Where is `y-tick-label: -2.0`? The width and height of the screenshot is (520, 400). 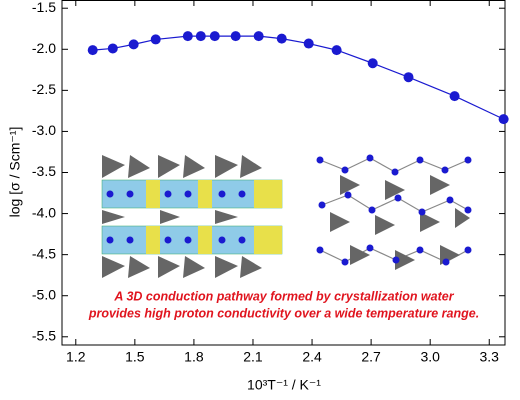 y-tick-label: -2.0 is located at coordinates (44, 48).